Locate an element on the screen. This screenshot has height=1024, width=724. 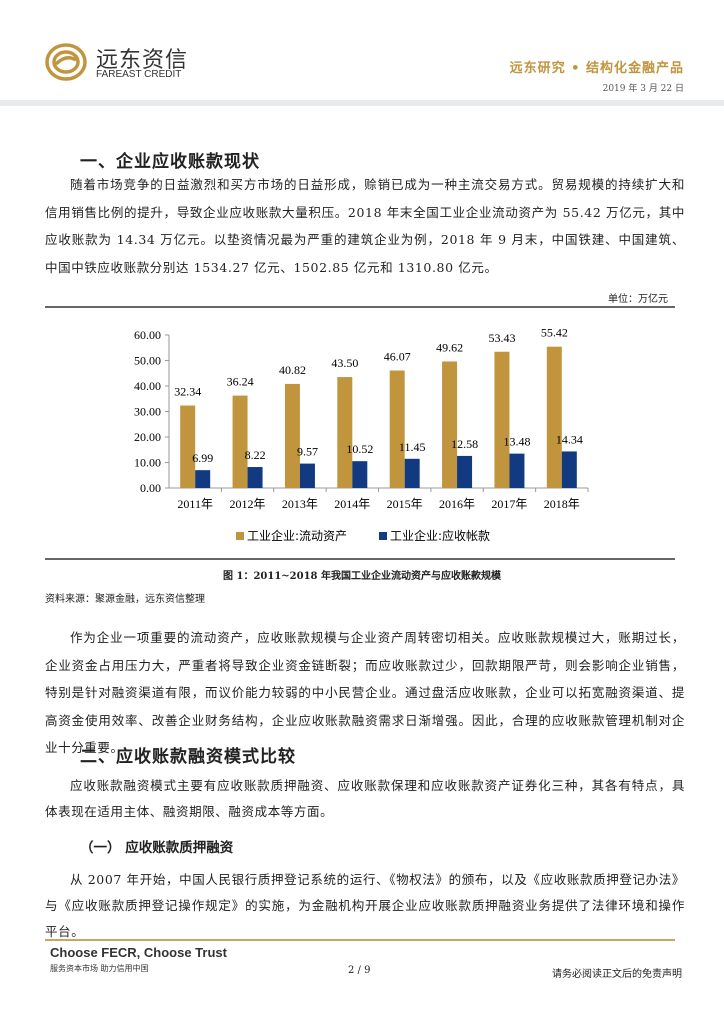
x-tick-label: 2016年 is located at coordinates (457, 504).